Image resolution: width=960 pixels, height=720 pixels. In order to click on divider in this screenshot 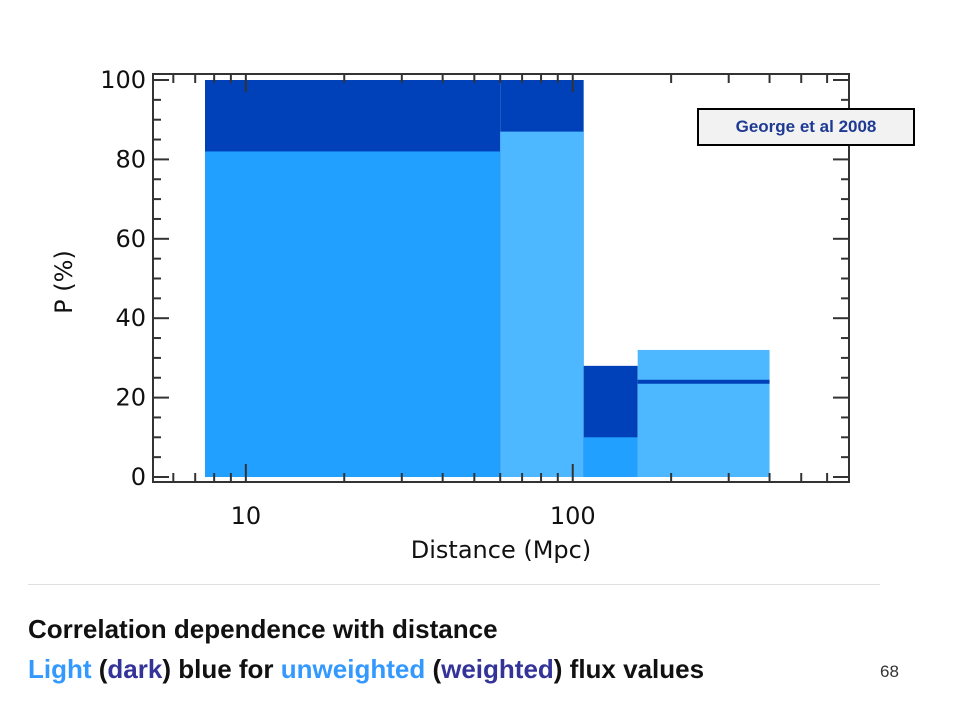, I will do `click(454, 584)`.